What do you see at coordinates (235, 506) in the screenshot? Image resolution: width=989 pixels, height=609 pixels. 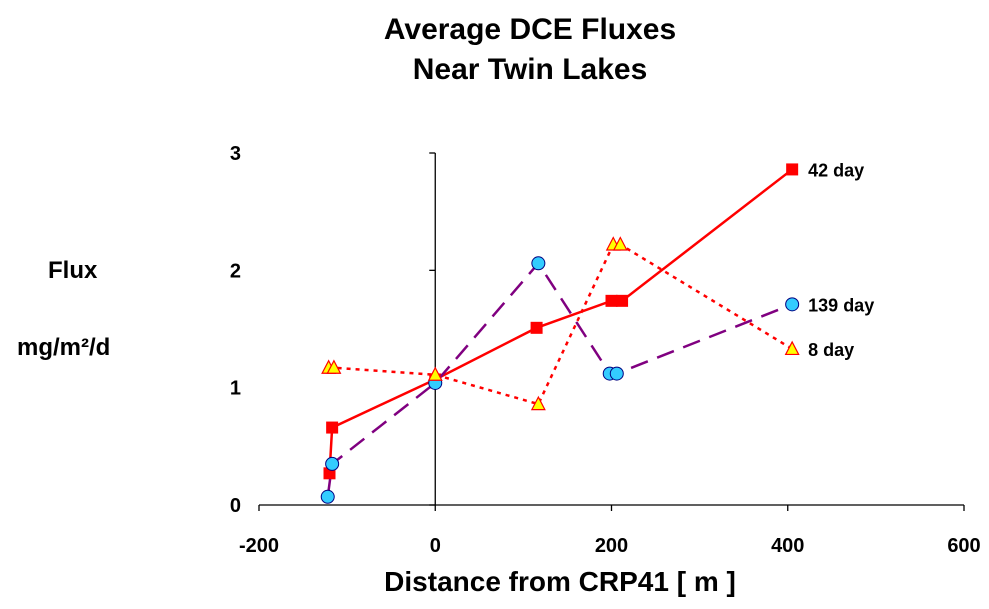 I see `y-tick-label: 0` at bounding box center [235, 506].